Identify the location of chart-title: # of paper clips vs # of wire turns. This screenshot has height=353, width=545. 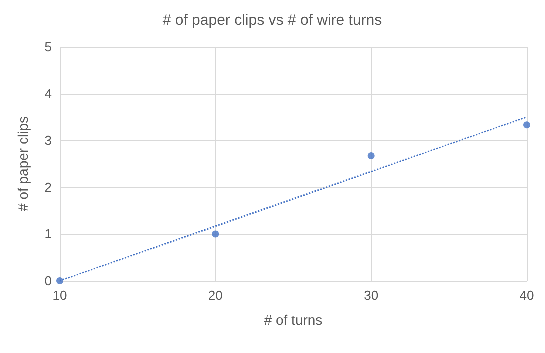
(272, 20).